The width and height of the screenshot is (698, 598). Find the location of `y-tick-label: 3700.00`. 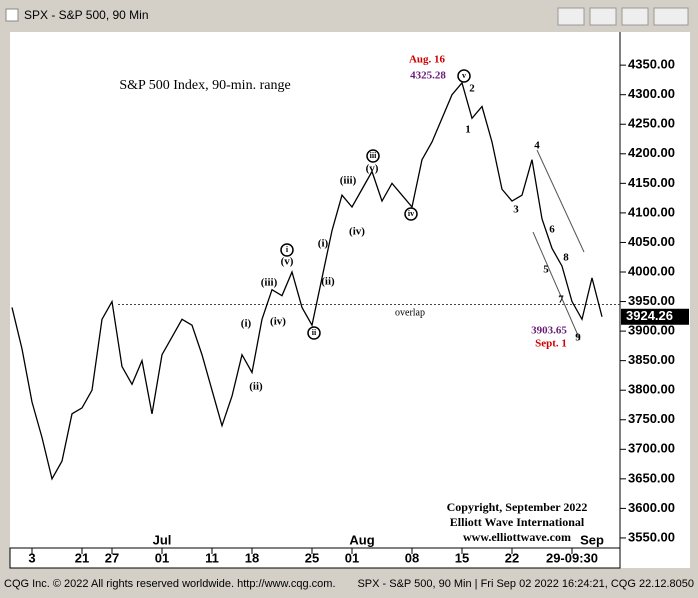

y-tick-label: 3700.00 is located at coordinates (651, 448).